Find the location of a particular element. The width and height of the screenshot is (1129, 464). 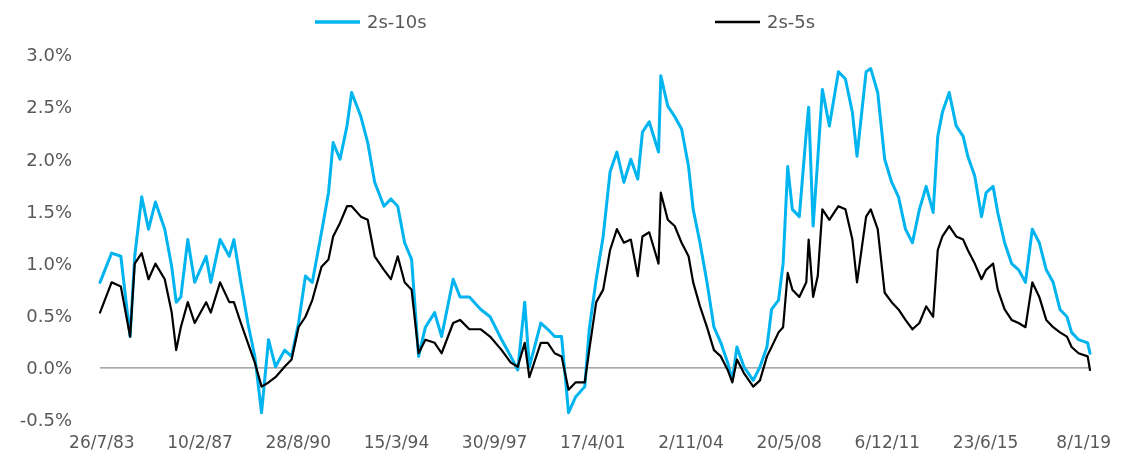

x-tick-label: 2/11/04 is located at coordinates (691, 442).